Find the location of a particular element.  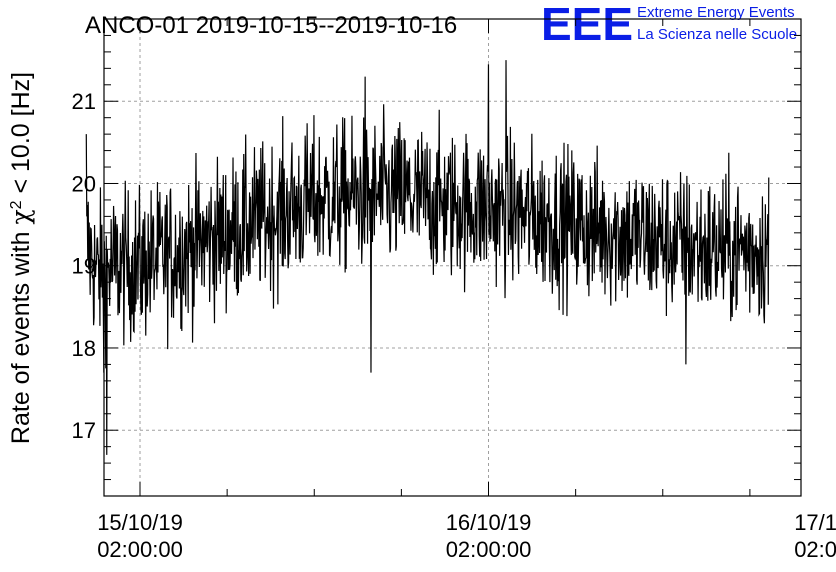

y-axis-label: Rate of events with χ2 < 10.0 [Hz] is located at coordinates (20, 258).